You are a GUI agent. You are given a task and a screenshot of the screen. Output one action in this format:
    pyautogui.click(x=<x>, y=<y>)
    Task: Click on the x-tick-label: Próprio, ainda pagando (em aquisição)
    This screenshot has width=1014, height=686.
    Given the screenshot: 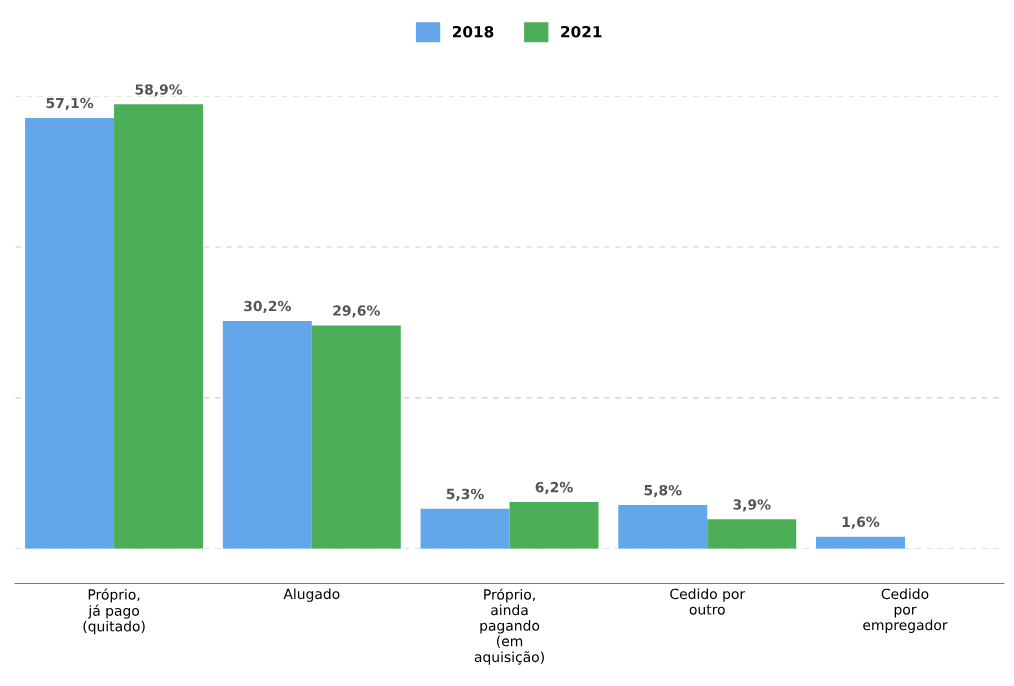 What is the action you would take?
    pyautogui.click(x=509, y=626)
    